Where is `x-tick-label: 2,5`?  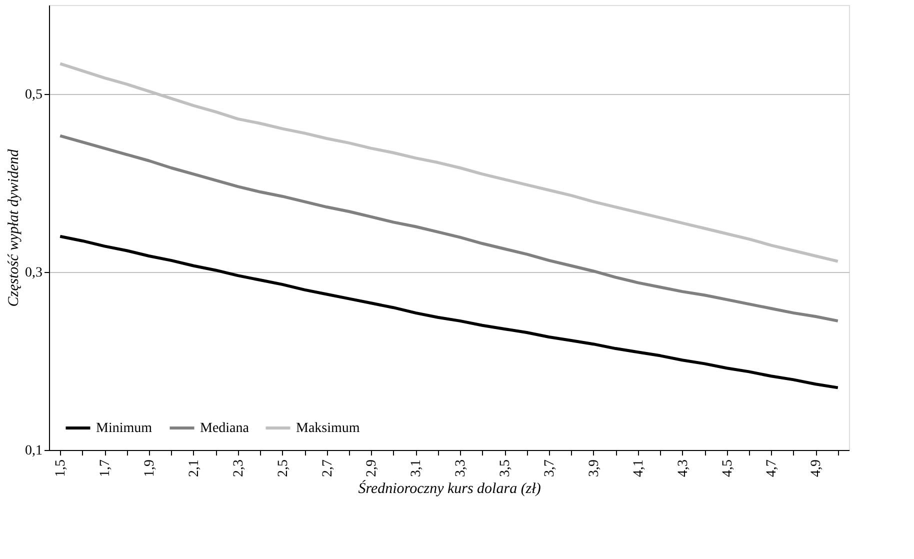
x-tick-label: 2,5 is located at coordinates (283, 468).